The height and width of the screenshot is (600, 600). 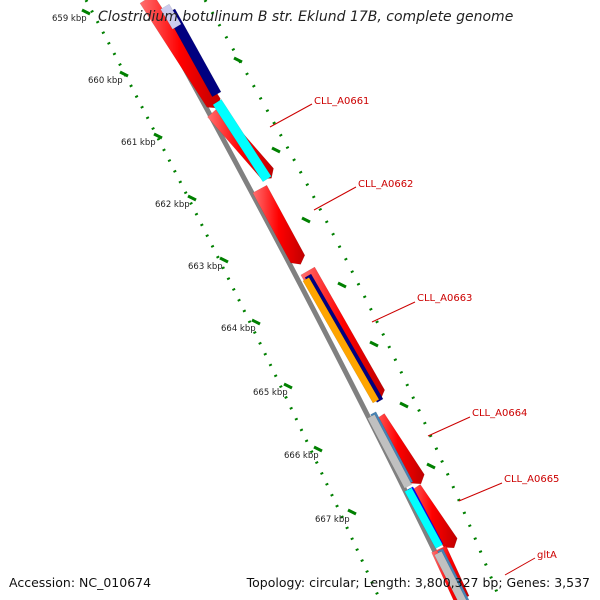 I want to click on cds-arrow, so click(x=279, y=224).